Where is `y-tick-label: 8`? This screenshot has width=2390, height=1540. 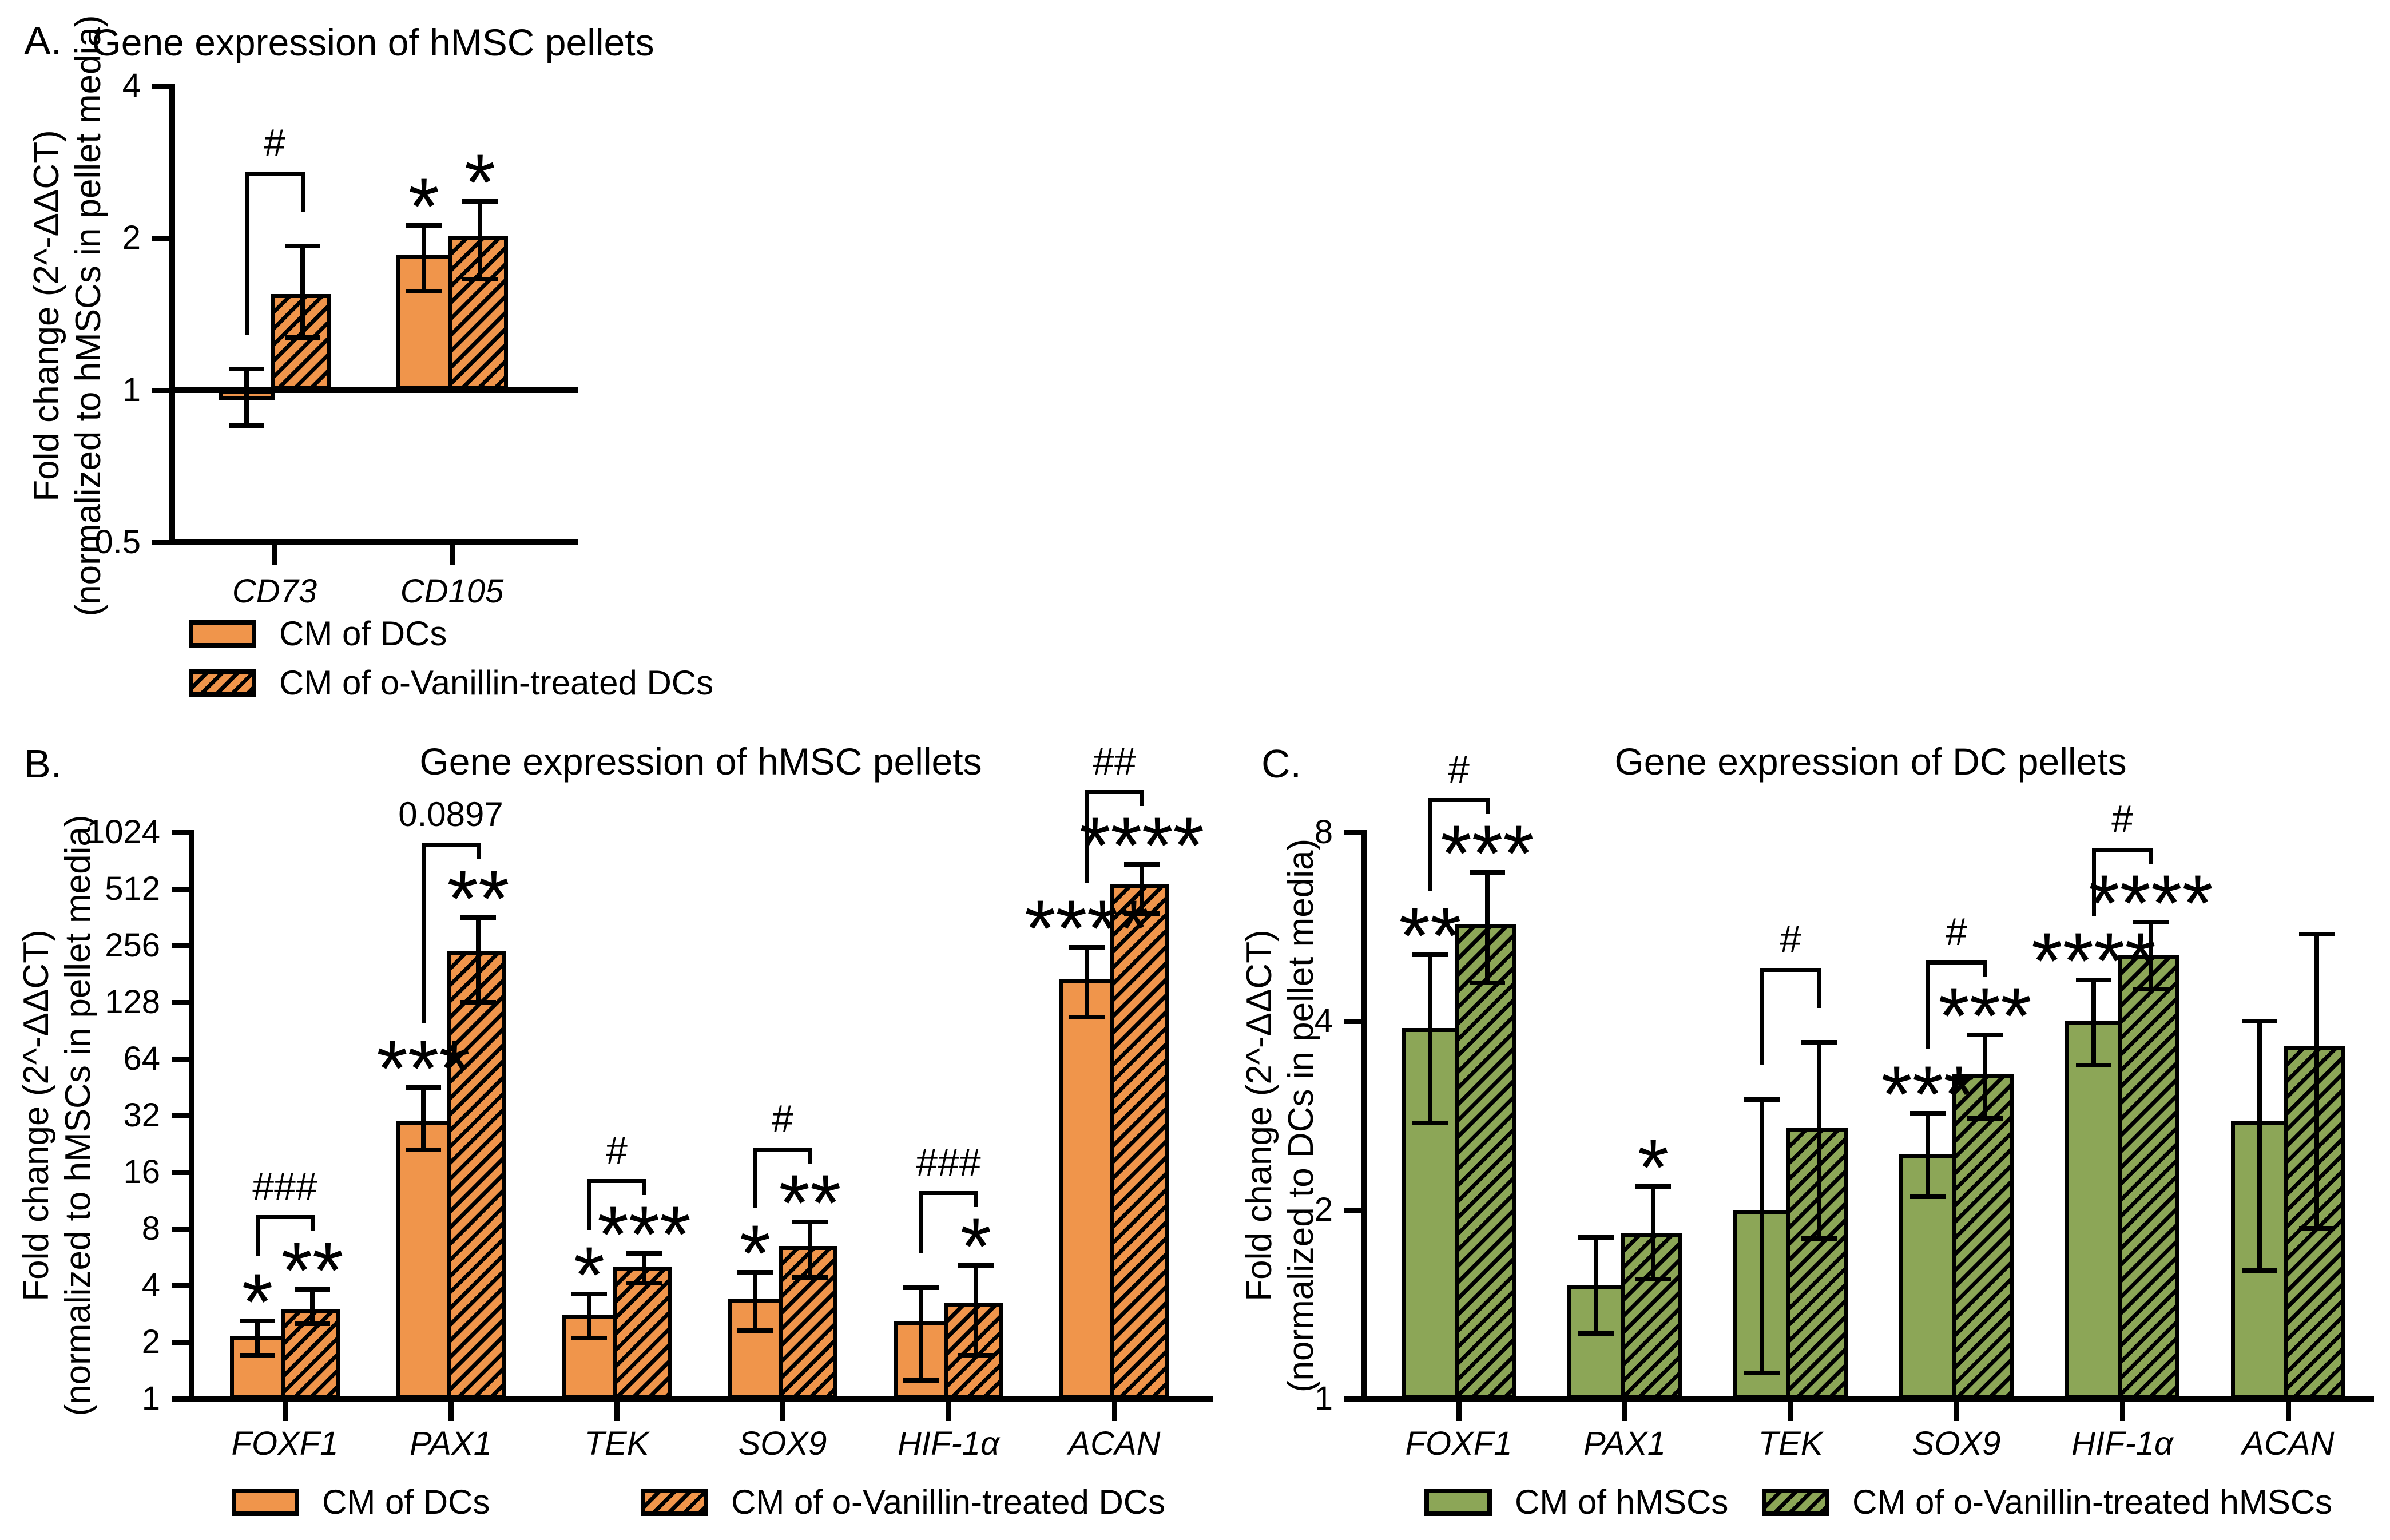
y-tick-label: 8 is located at coordinates (150, 1228).